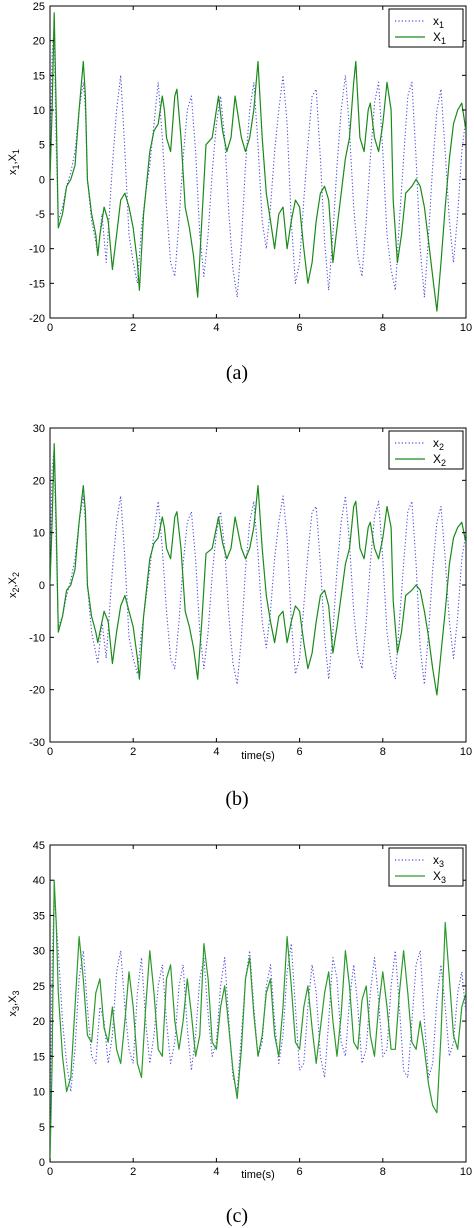 The image size is (474, 1228). What do you see at coordinates (16, 589) in the screenshot?
I see `y-label-sub1: 2` at bounding box center [16, 589].